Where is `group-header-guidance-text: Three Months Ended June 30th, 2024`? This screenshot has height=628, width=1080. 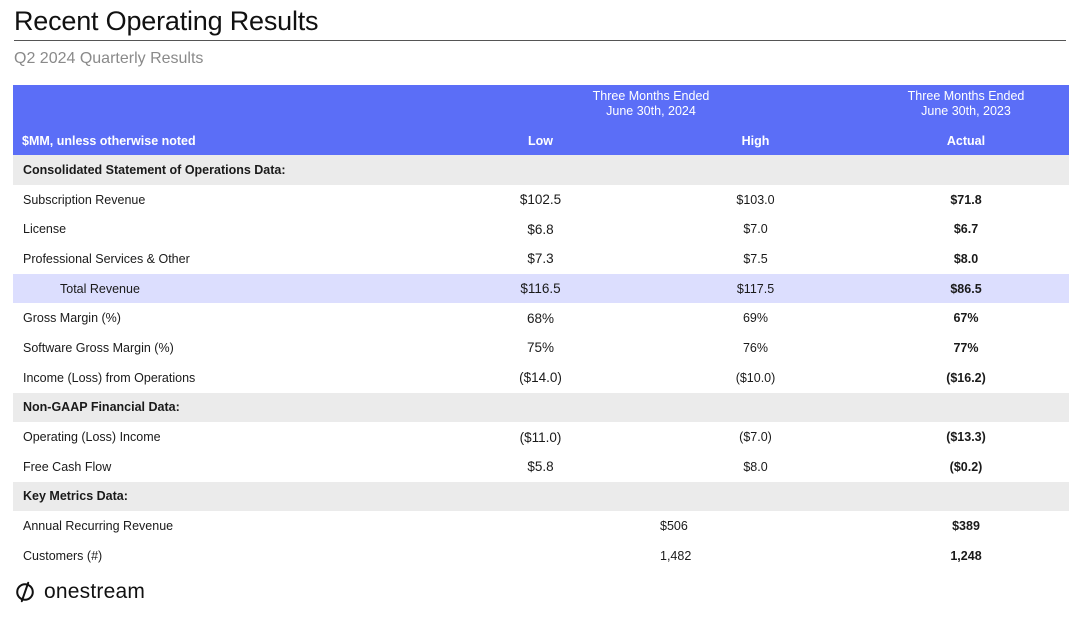 group-header-guidance-text: Three Months Ended June 30th, 2024 is located at coordinates (651, 103).